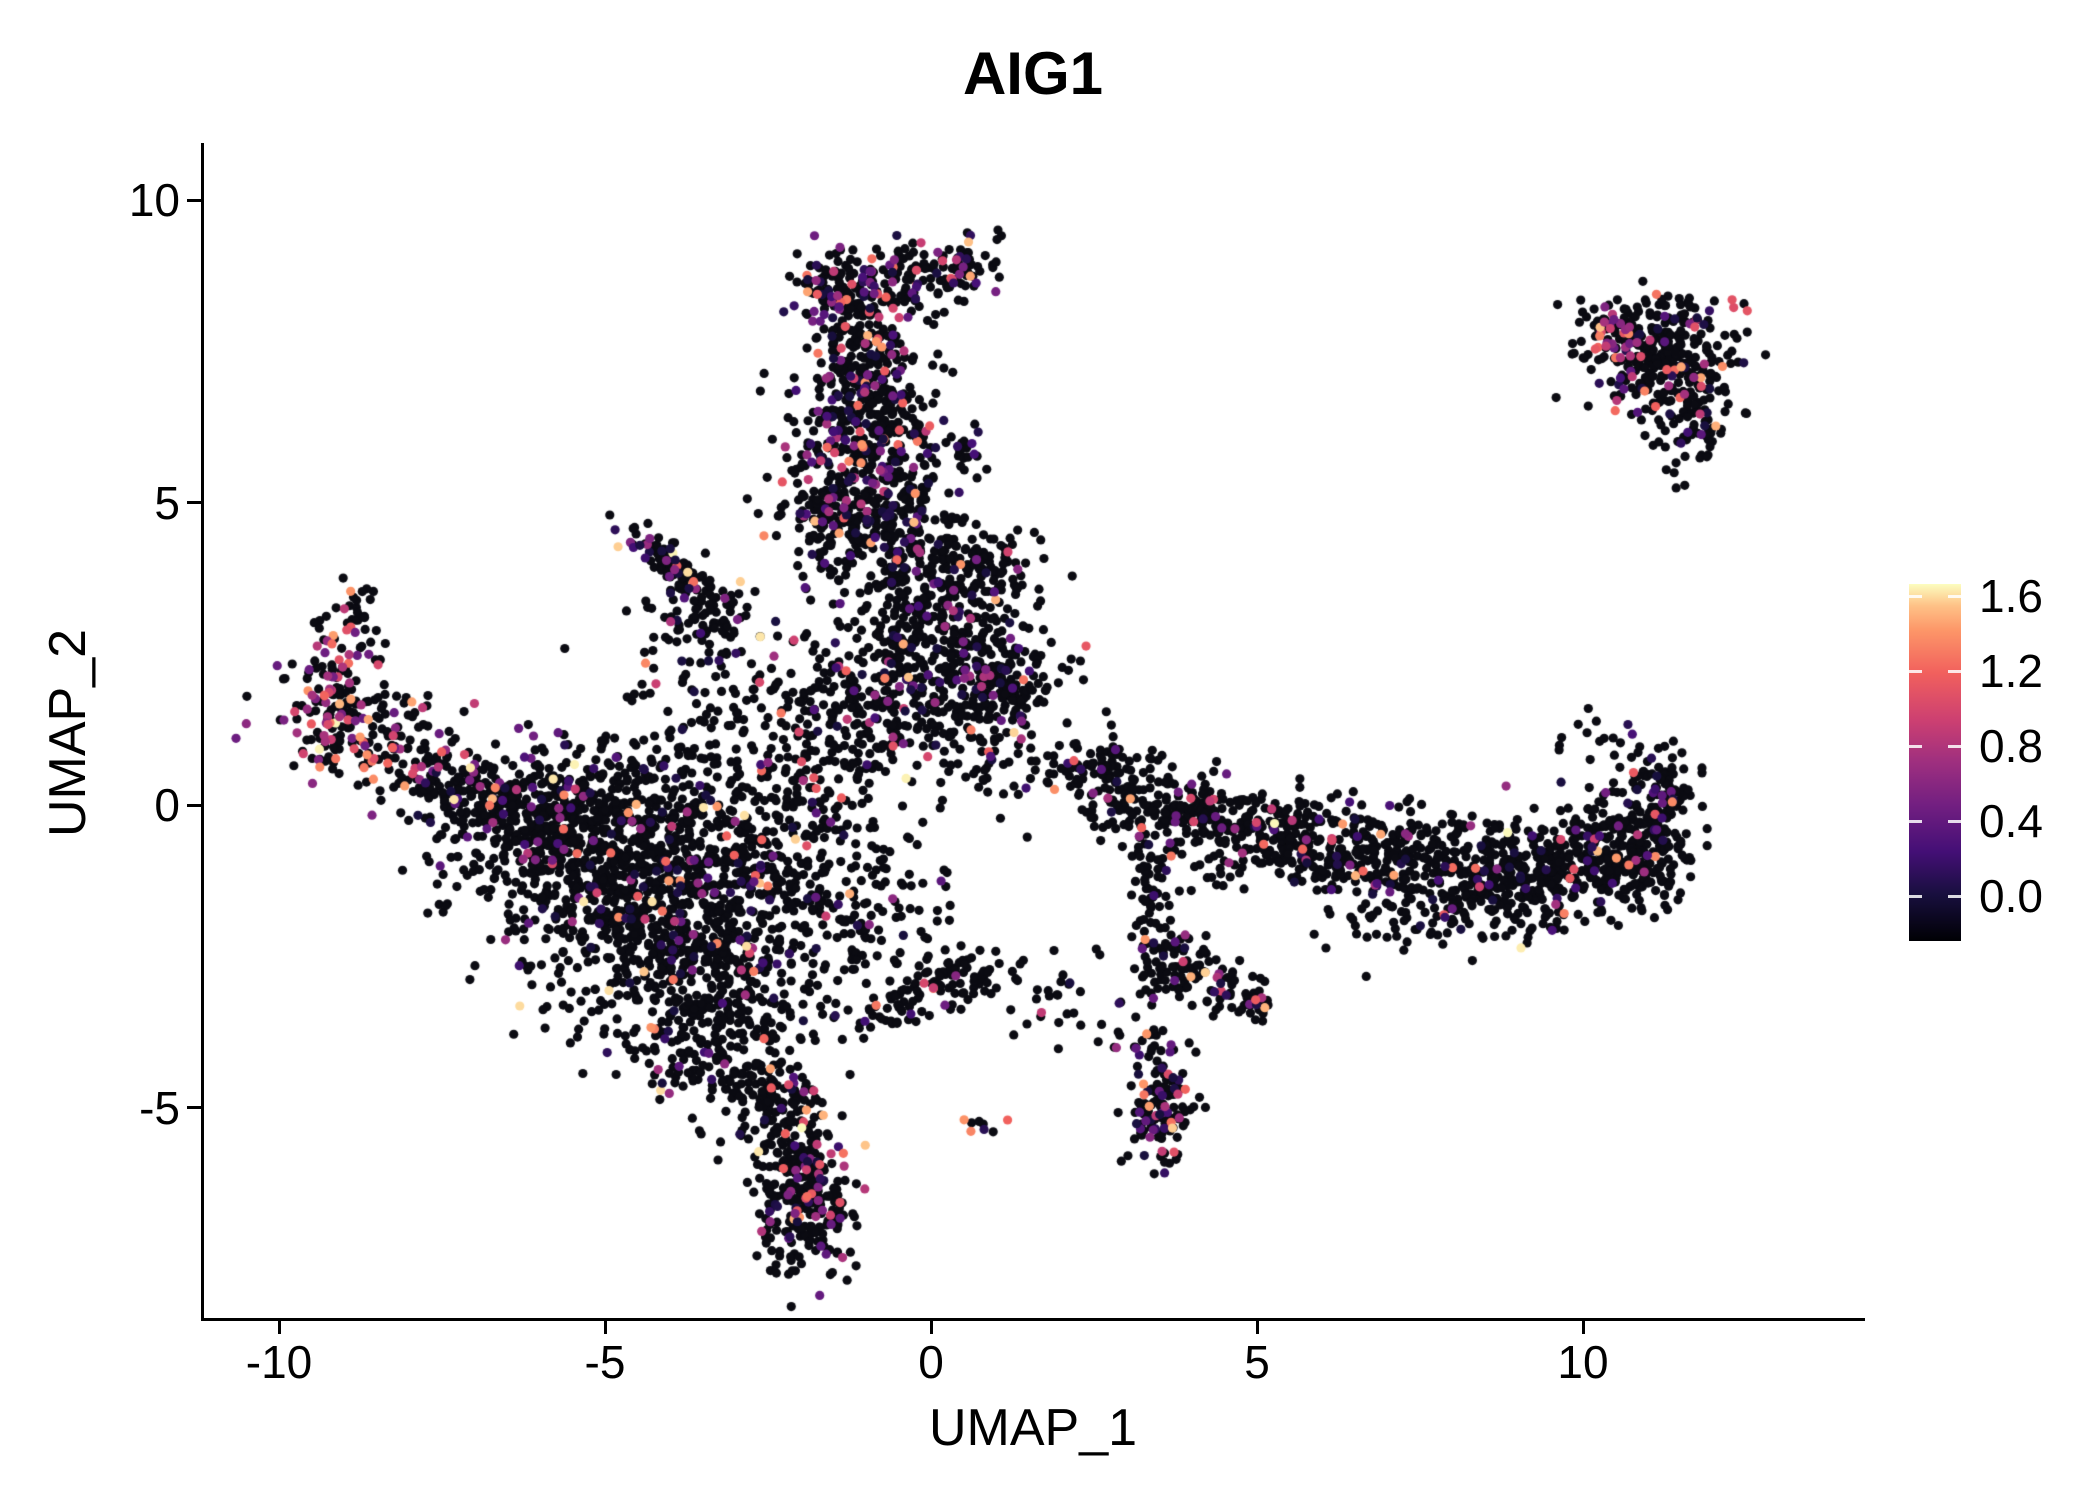  What do you see at coordinates (159, 1107) in the screenshot?
I see `y-tick-label: -5` at bounding box center [159, 1107].